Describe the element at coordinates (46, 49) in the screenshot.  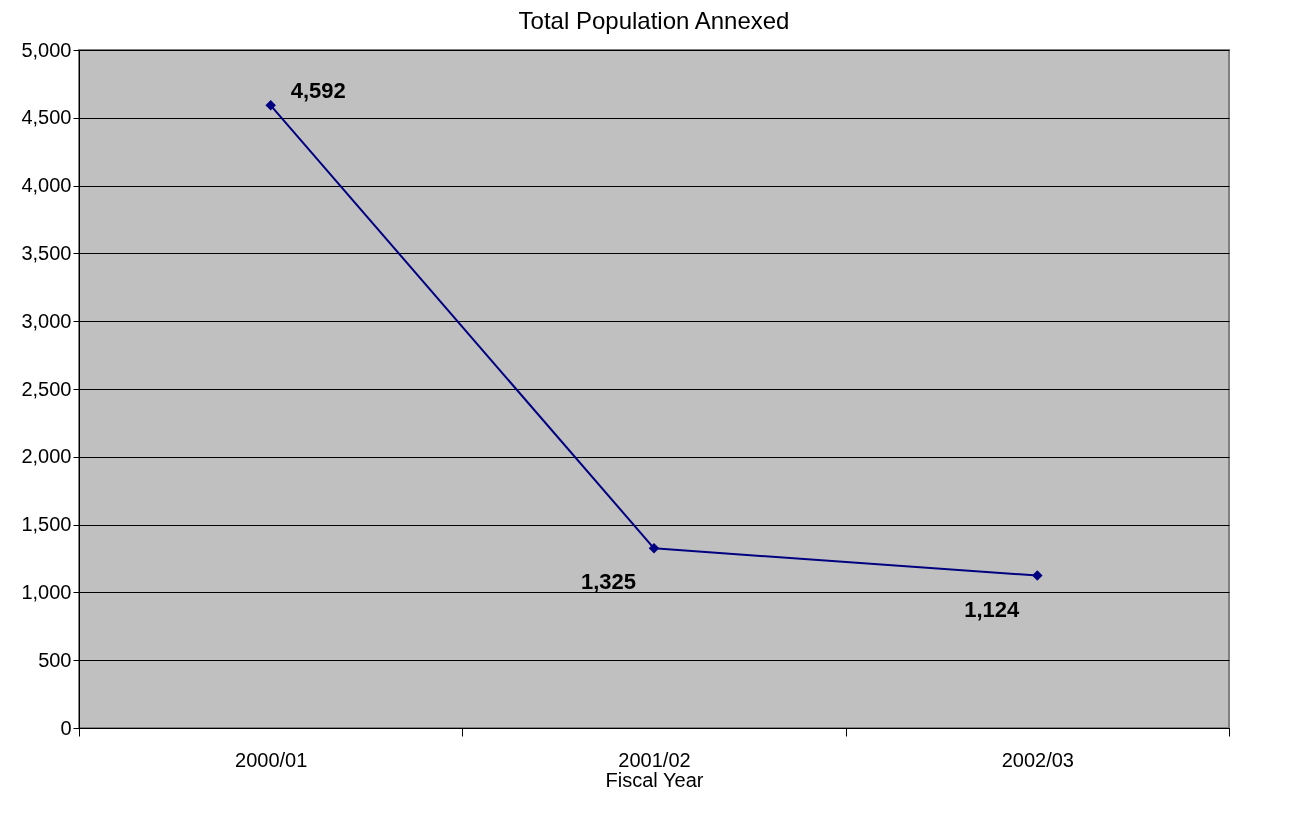
I see `y-tick-label: 5,000` at that location.